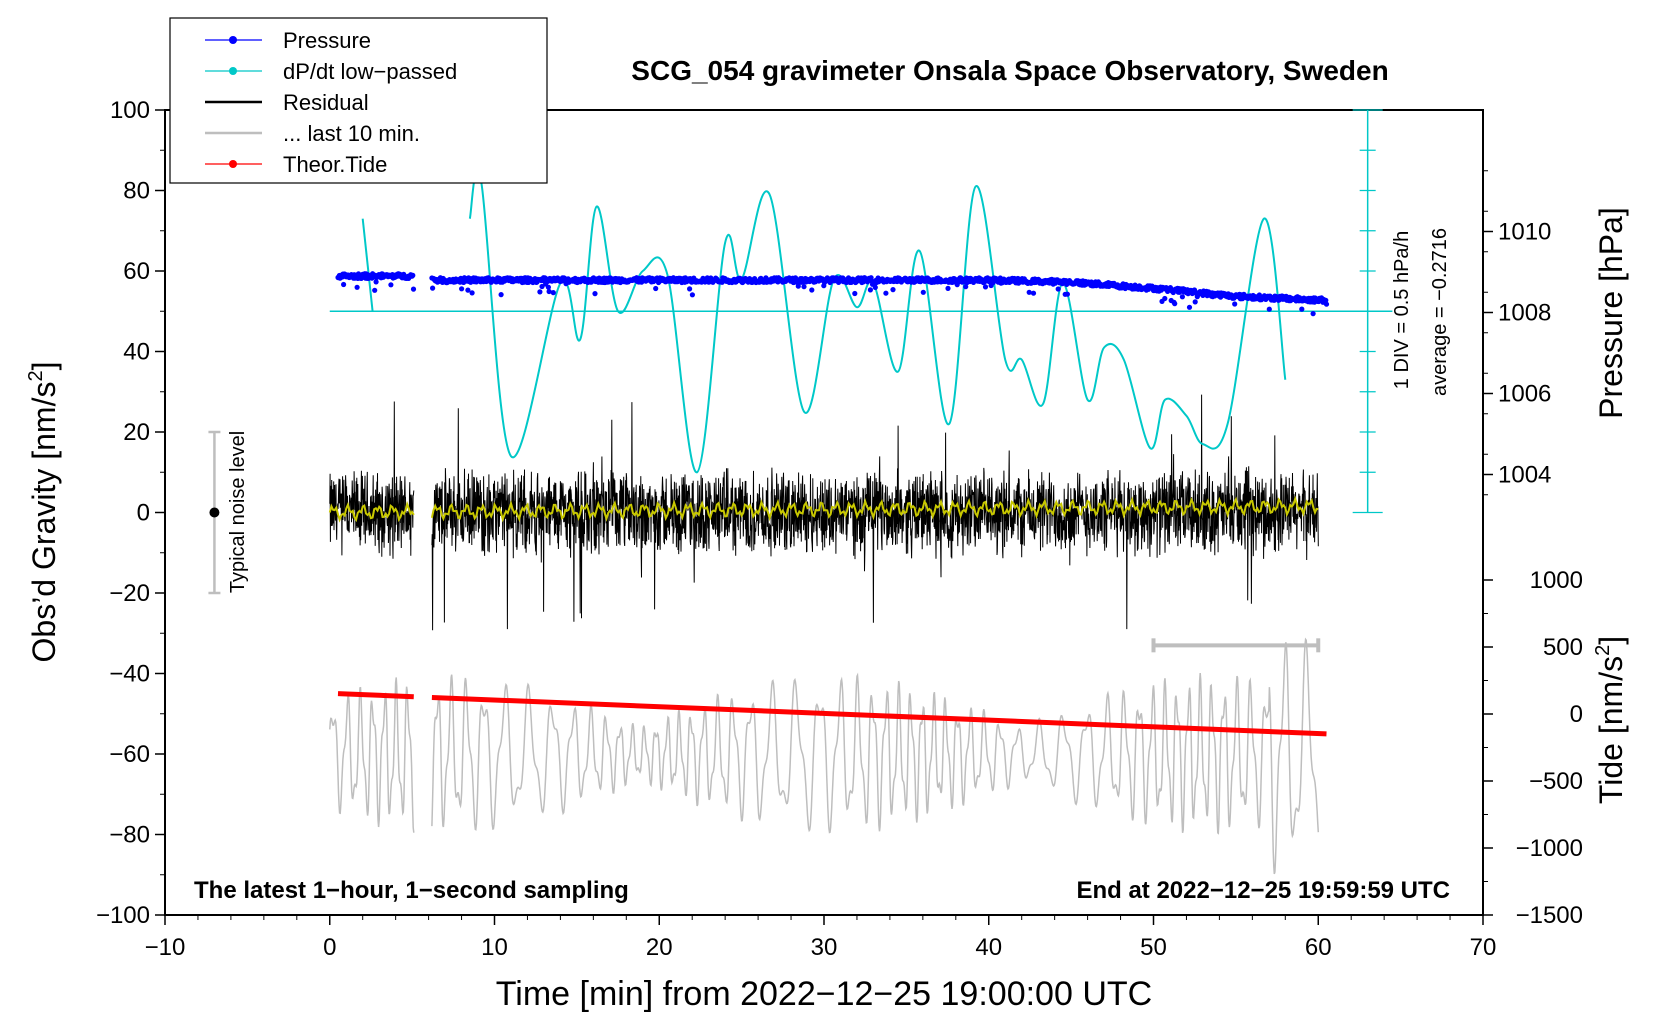 The image size is (1660, 1020). Describe the element at coordinates (370, 71) in the screenshot. I see `legend-label: dP/dt low−passed` at that location.